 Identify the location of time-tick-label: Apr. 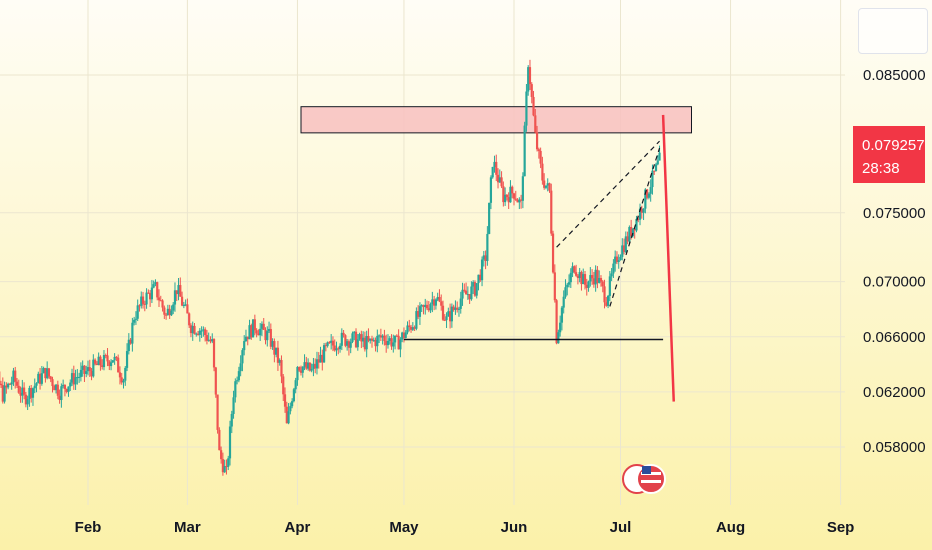
(298, 527).